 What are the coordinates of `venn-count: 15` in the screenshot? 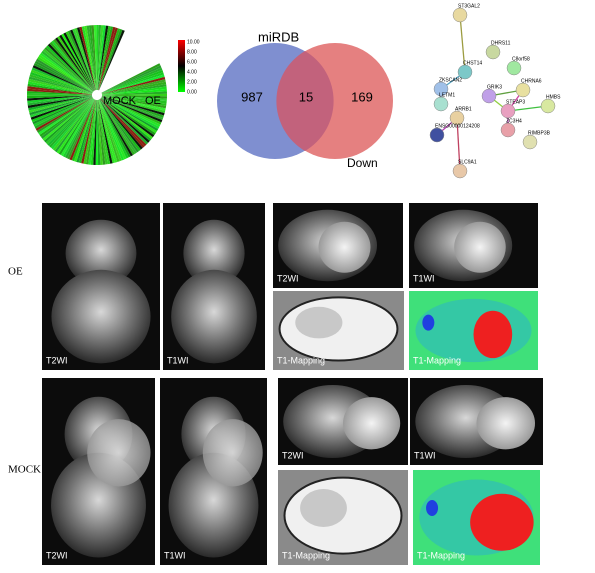 It's located at (306, 96).